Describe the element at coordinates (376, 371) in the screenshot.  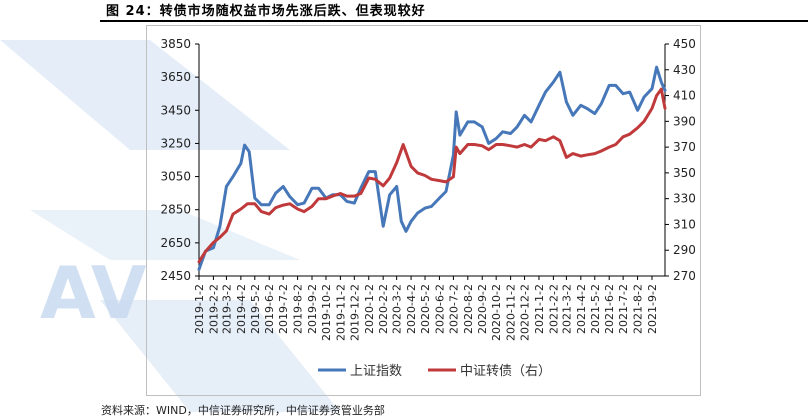
I see `legend-label-1: 上证指数` at that location.